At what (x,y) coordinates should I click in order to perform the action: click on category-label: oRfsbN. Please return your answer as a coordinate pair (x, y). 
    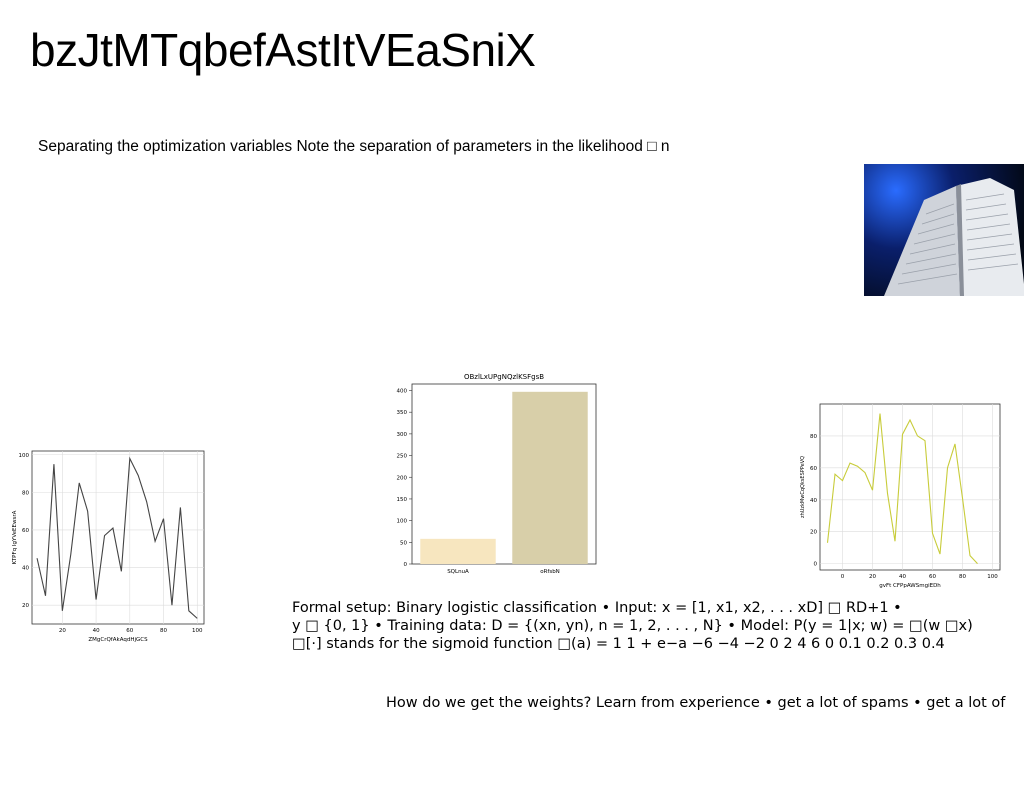
    Looking at the image, I should click on (550, 572).